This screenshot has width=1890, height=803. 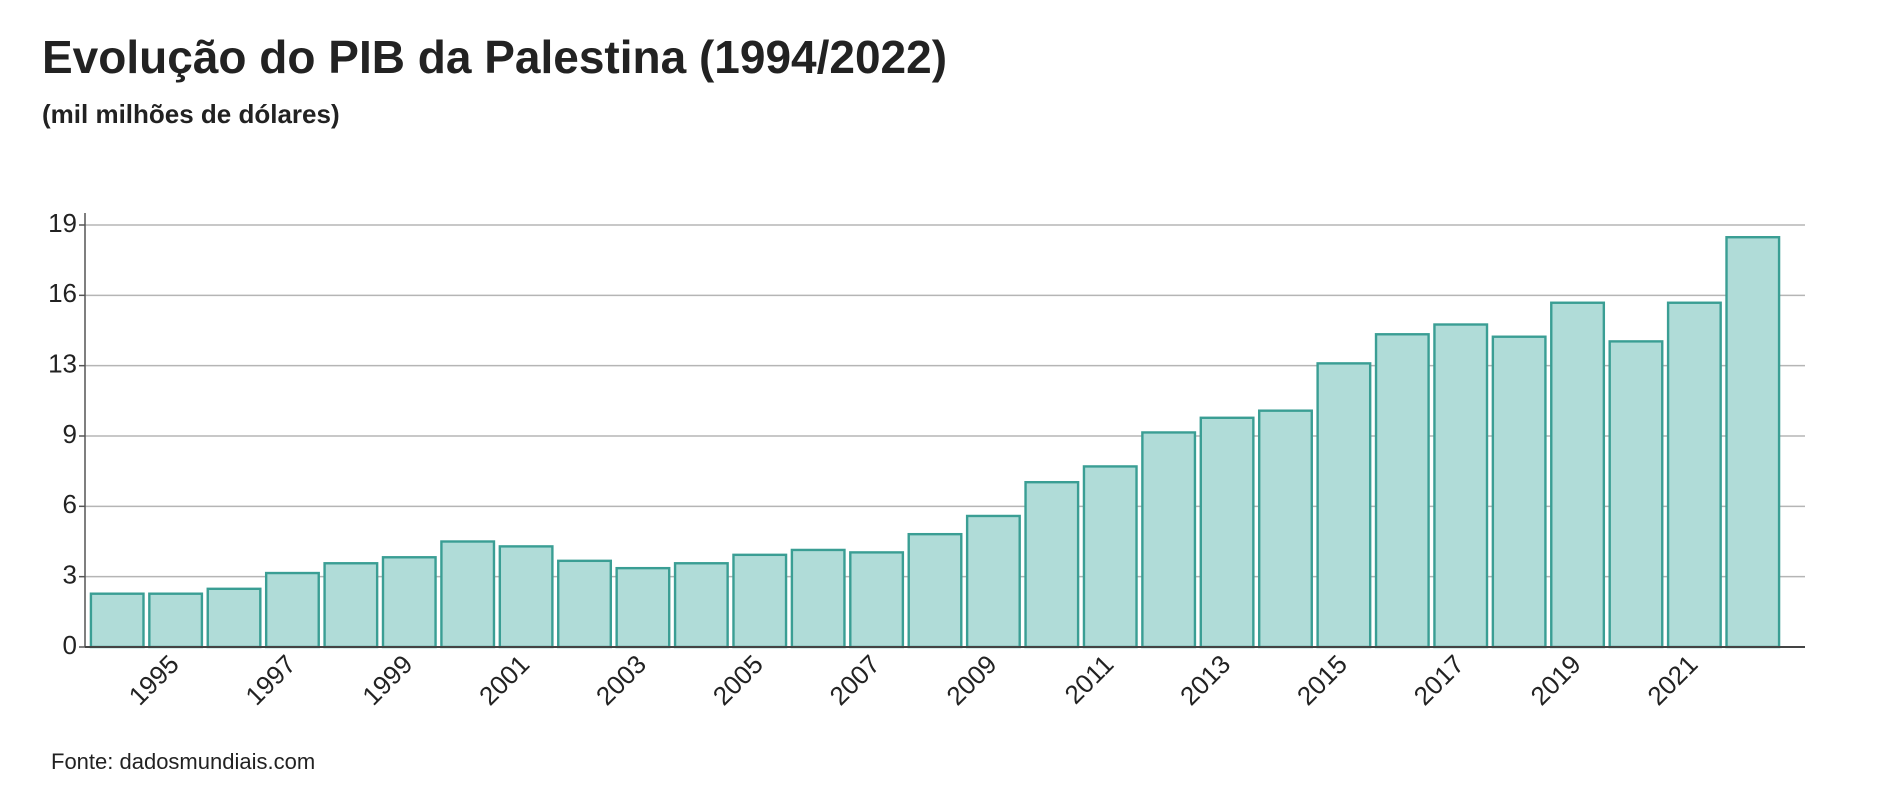 I want to click on x-tick-label: 2009, so click(x=971, y=680).